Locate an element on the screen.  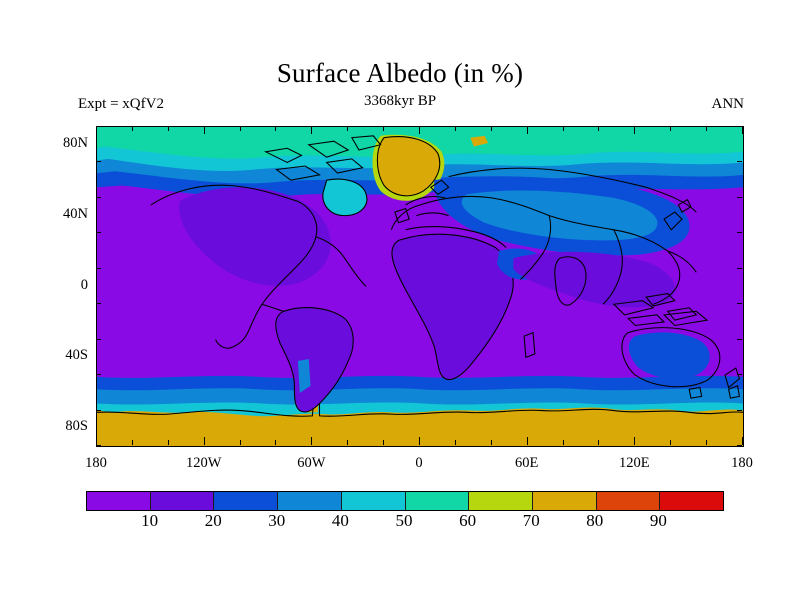
madagascar is located at coordinates (529, 345).